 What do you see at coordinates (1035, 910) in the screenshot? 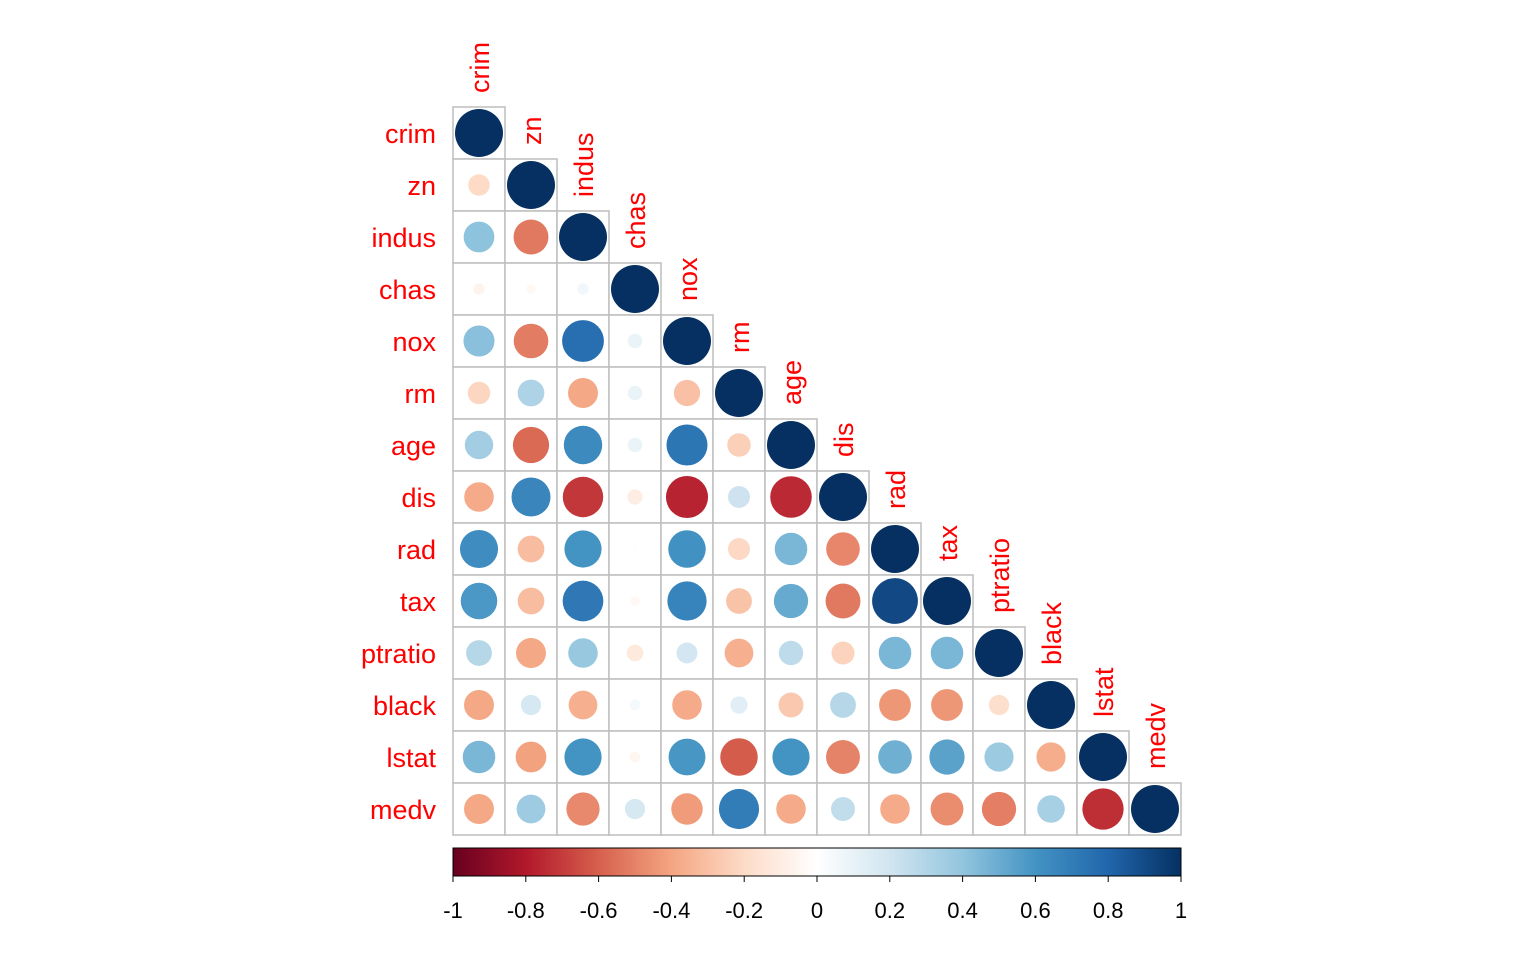
I see `color-bar-tick-label: 0.6` at bounding box center [1035, 910].